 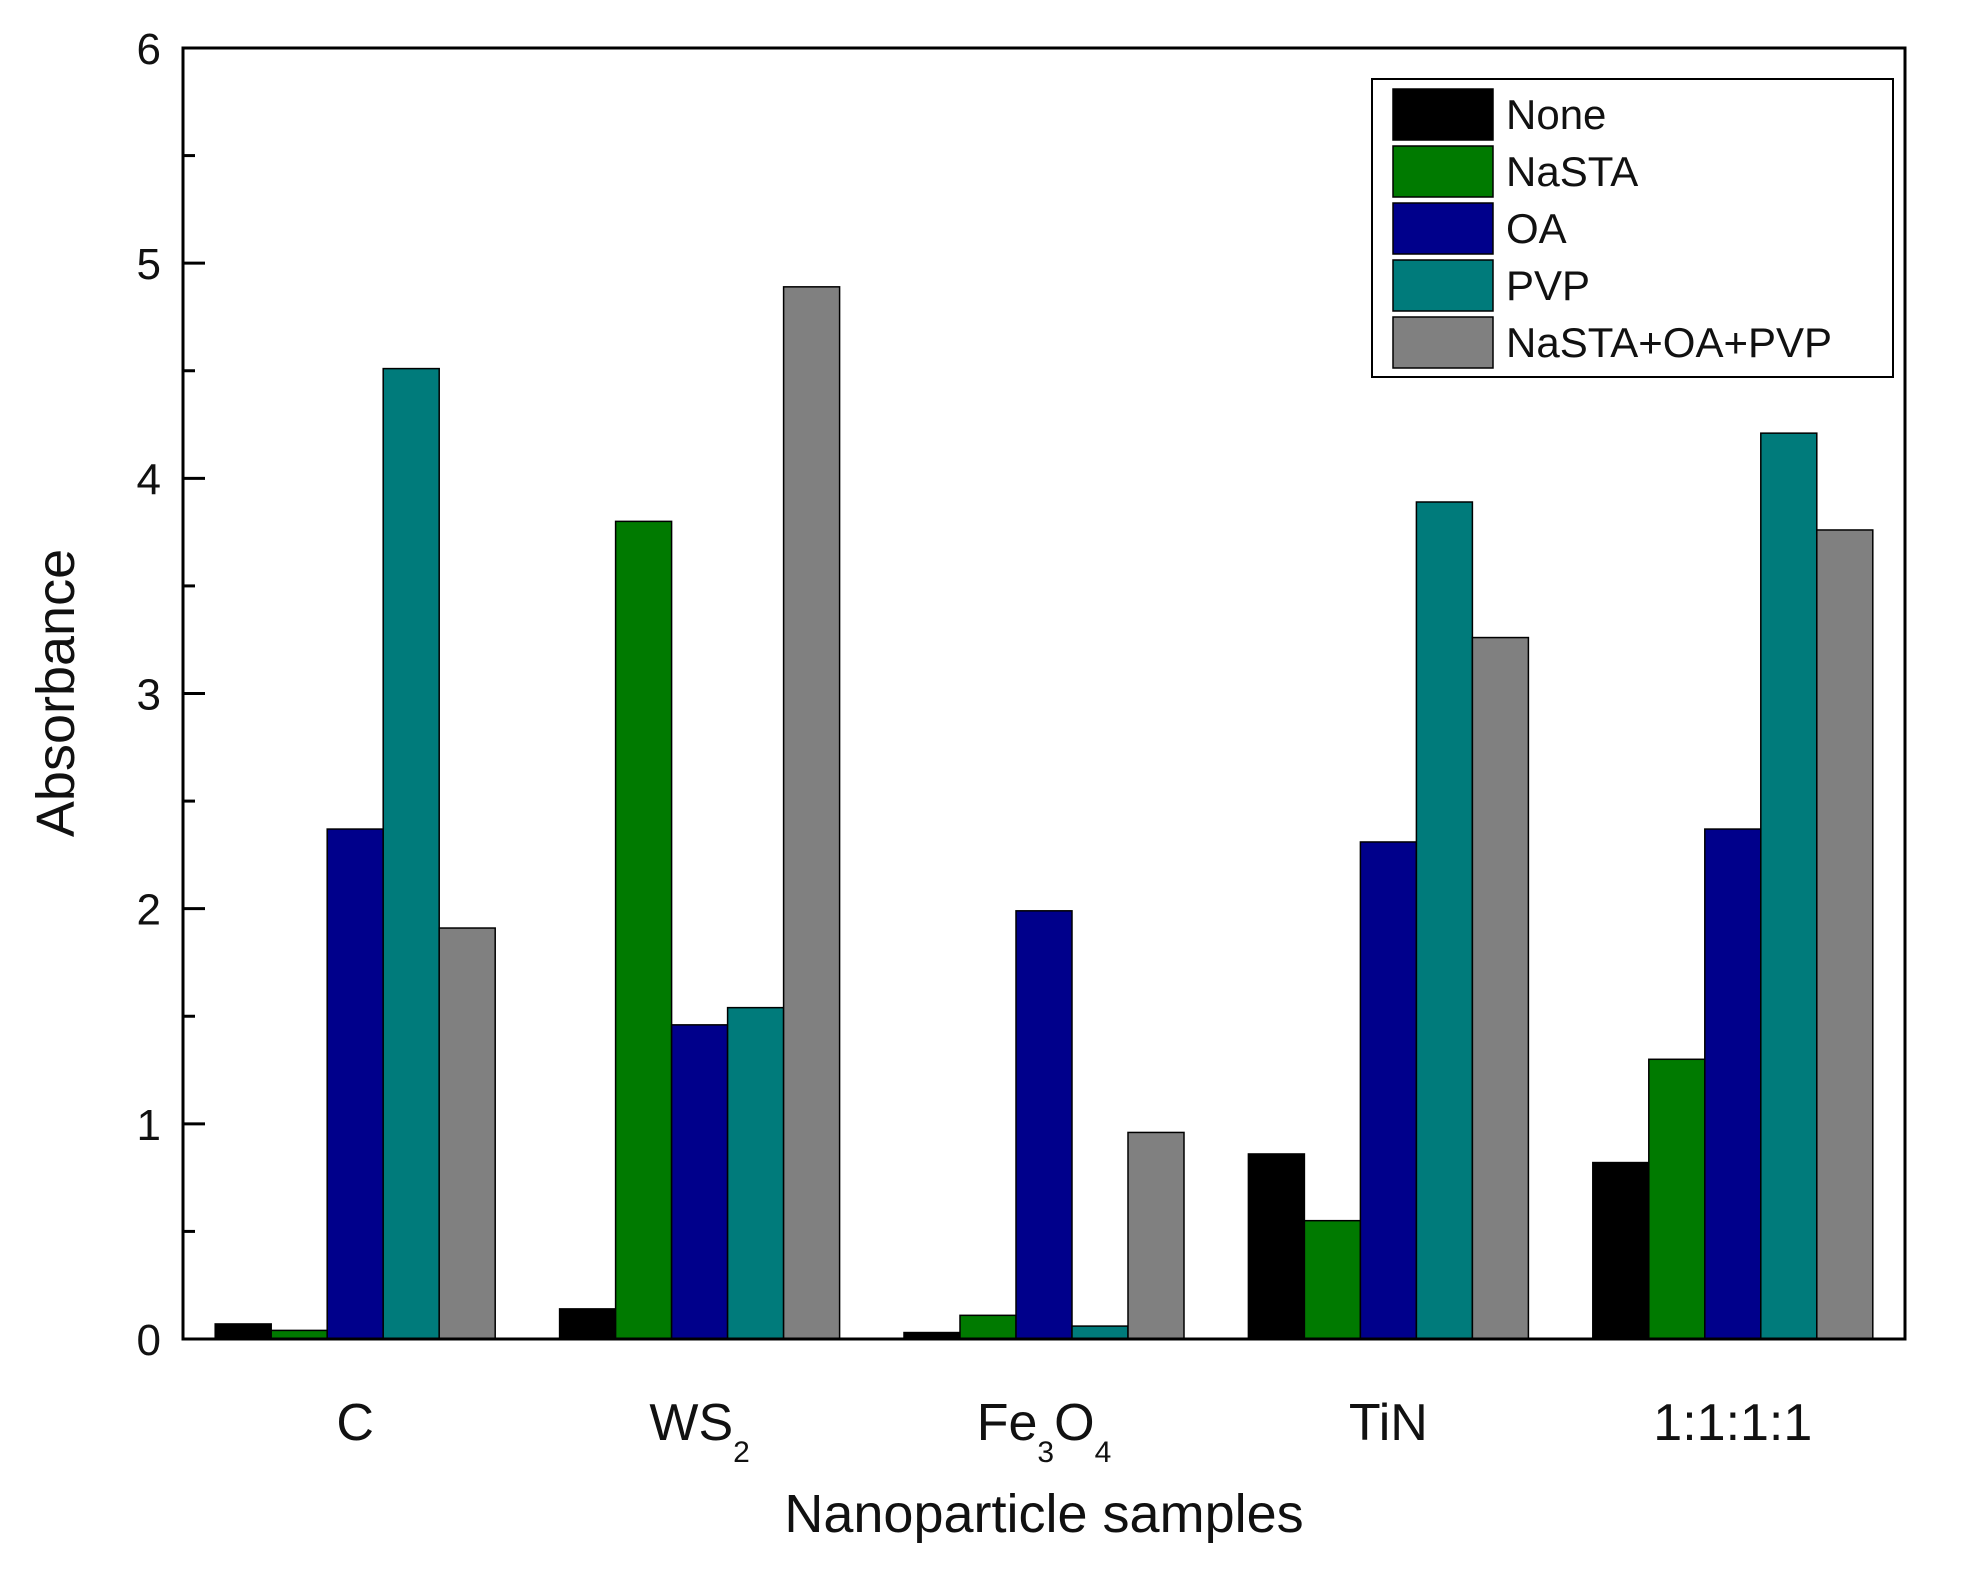 What do you see at coordinates (149, 49) in the screenshot?
I see `y-tick-label: 6` at bounding box center [149, 49].